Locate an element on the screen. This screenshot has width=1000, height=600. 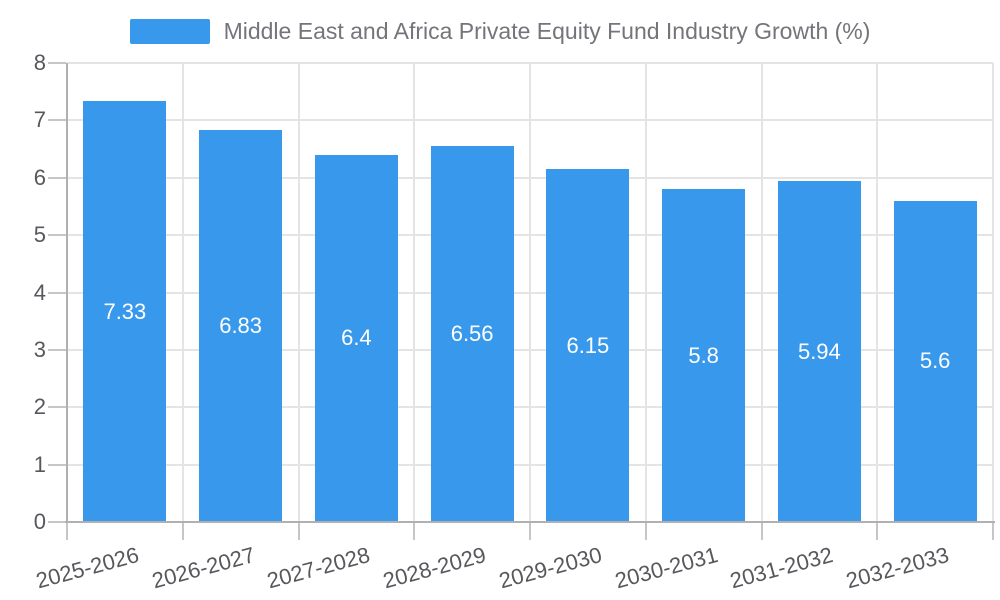
y-axis-tick-label: 1 is located at coordinates (39, 464).